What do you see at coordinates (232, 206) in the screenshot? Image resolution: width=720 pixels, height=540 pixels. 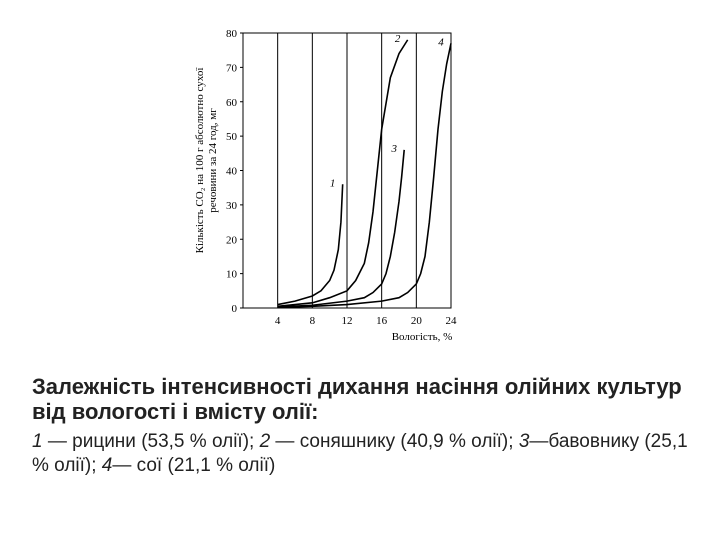 I see `y-tick-label: 30` at bounding box center [232, 206].